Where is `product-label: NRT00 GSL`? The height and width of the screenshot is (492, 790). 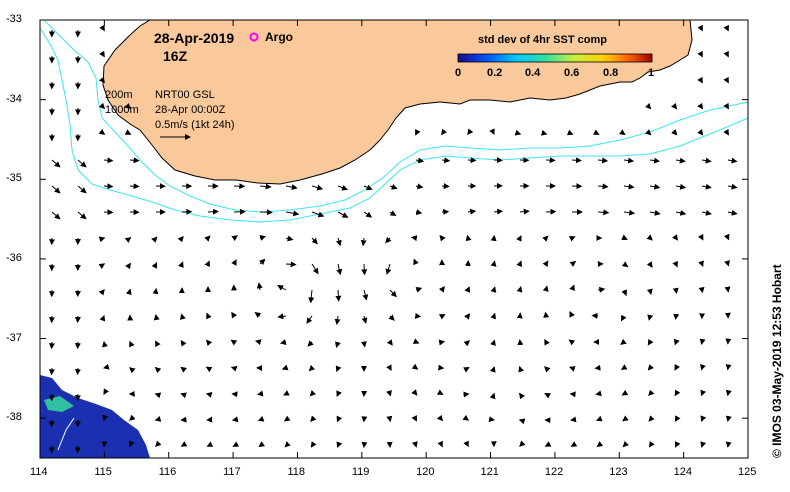
product-label: NRT00 GSL is located at coordinates (185, 95).